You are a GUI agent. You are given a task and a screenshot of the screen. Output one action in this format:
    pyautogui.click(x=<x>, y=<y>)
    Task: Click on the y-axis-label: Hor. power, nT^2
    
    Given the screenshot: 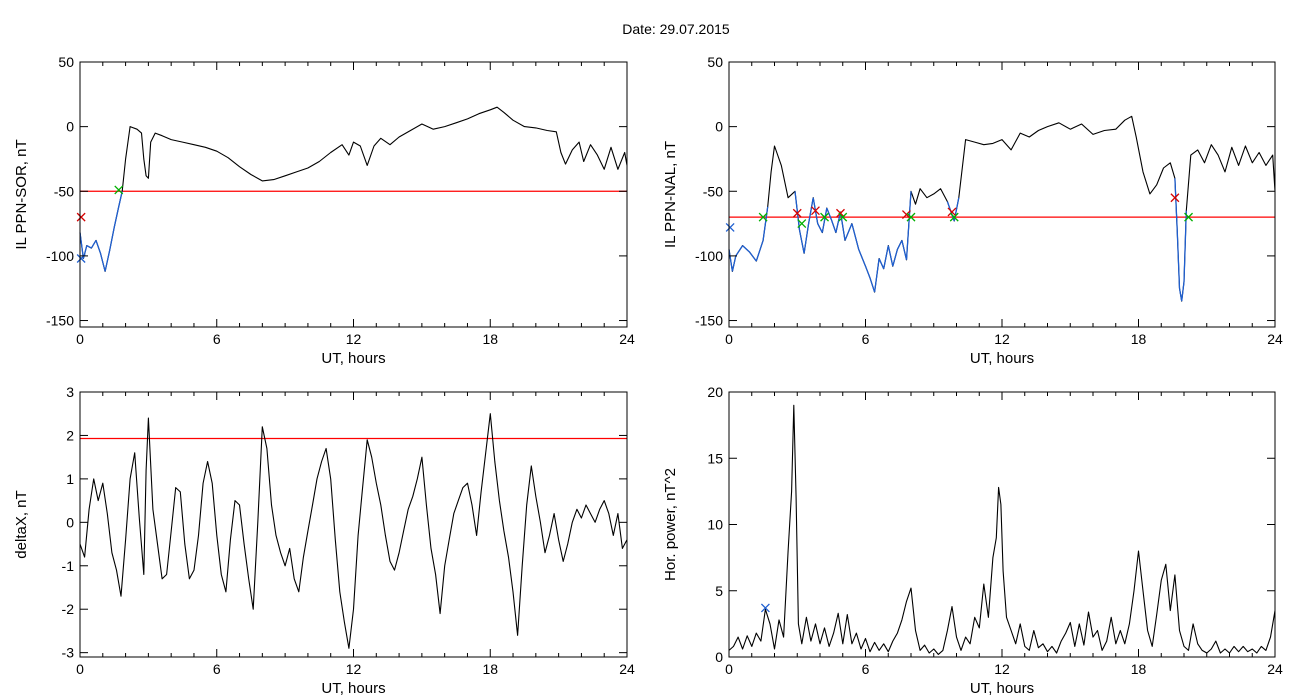 What is the action you would take?
    pyautogui.click(x=670, y=524)
    